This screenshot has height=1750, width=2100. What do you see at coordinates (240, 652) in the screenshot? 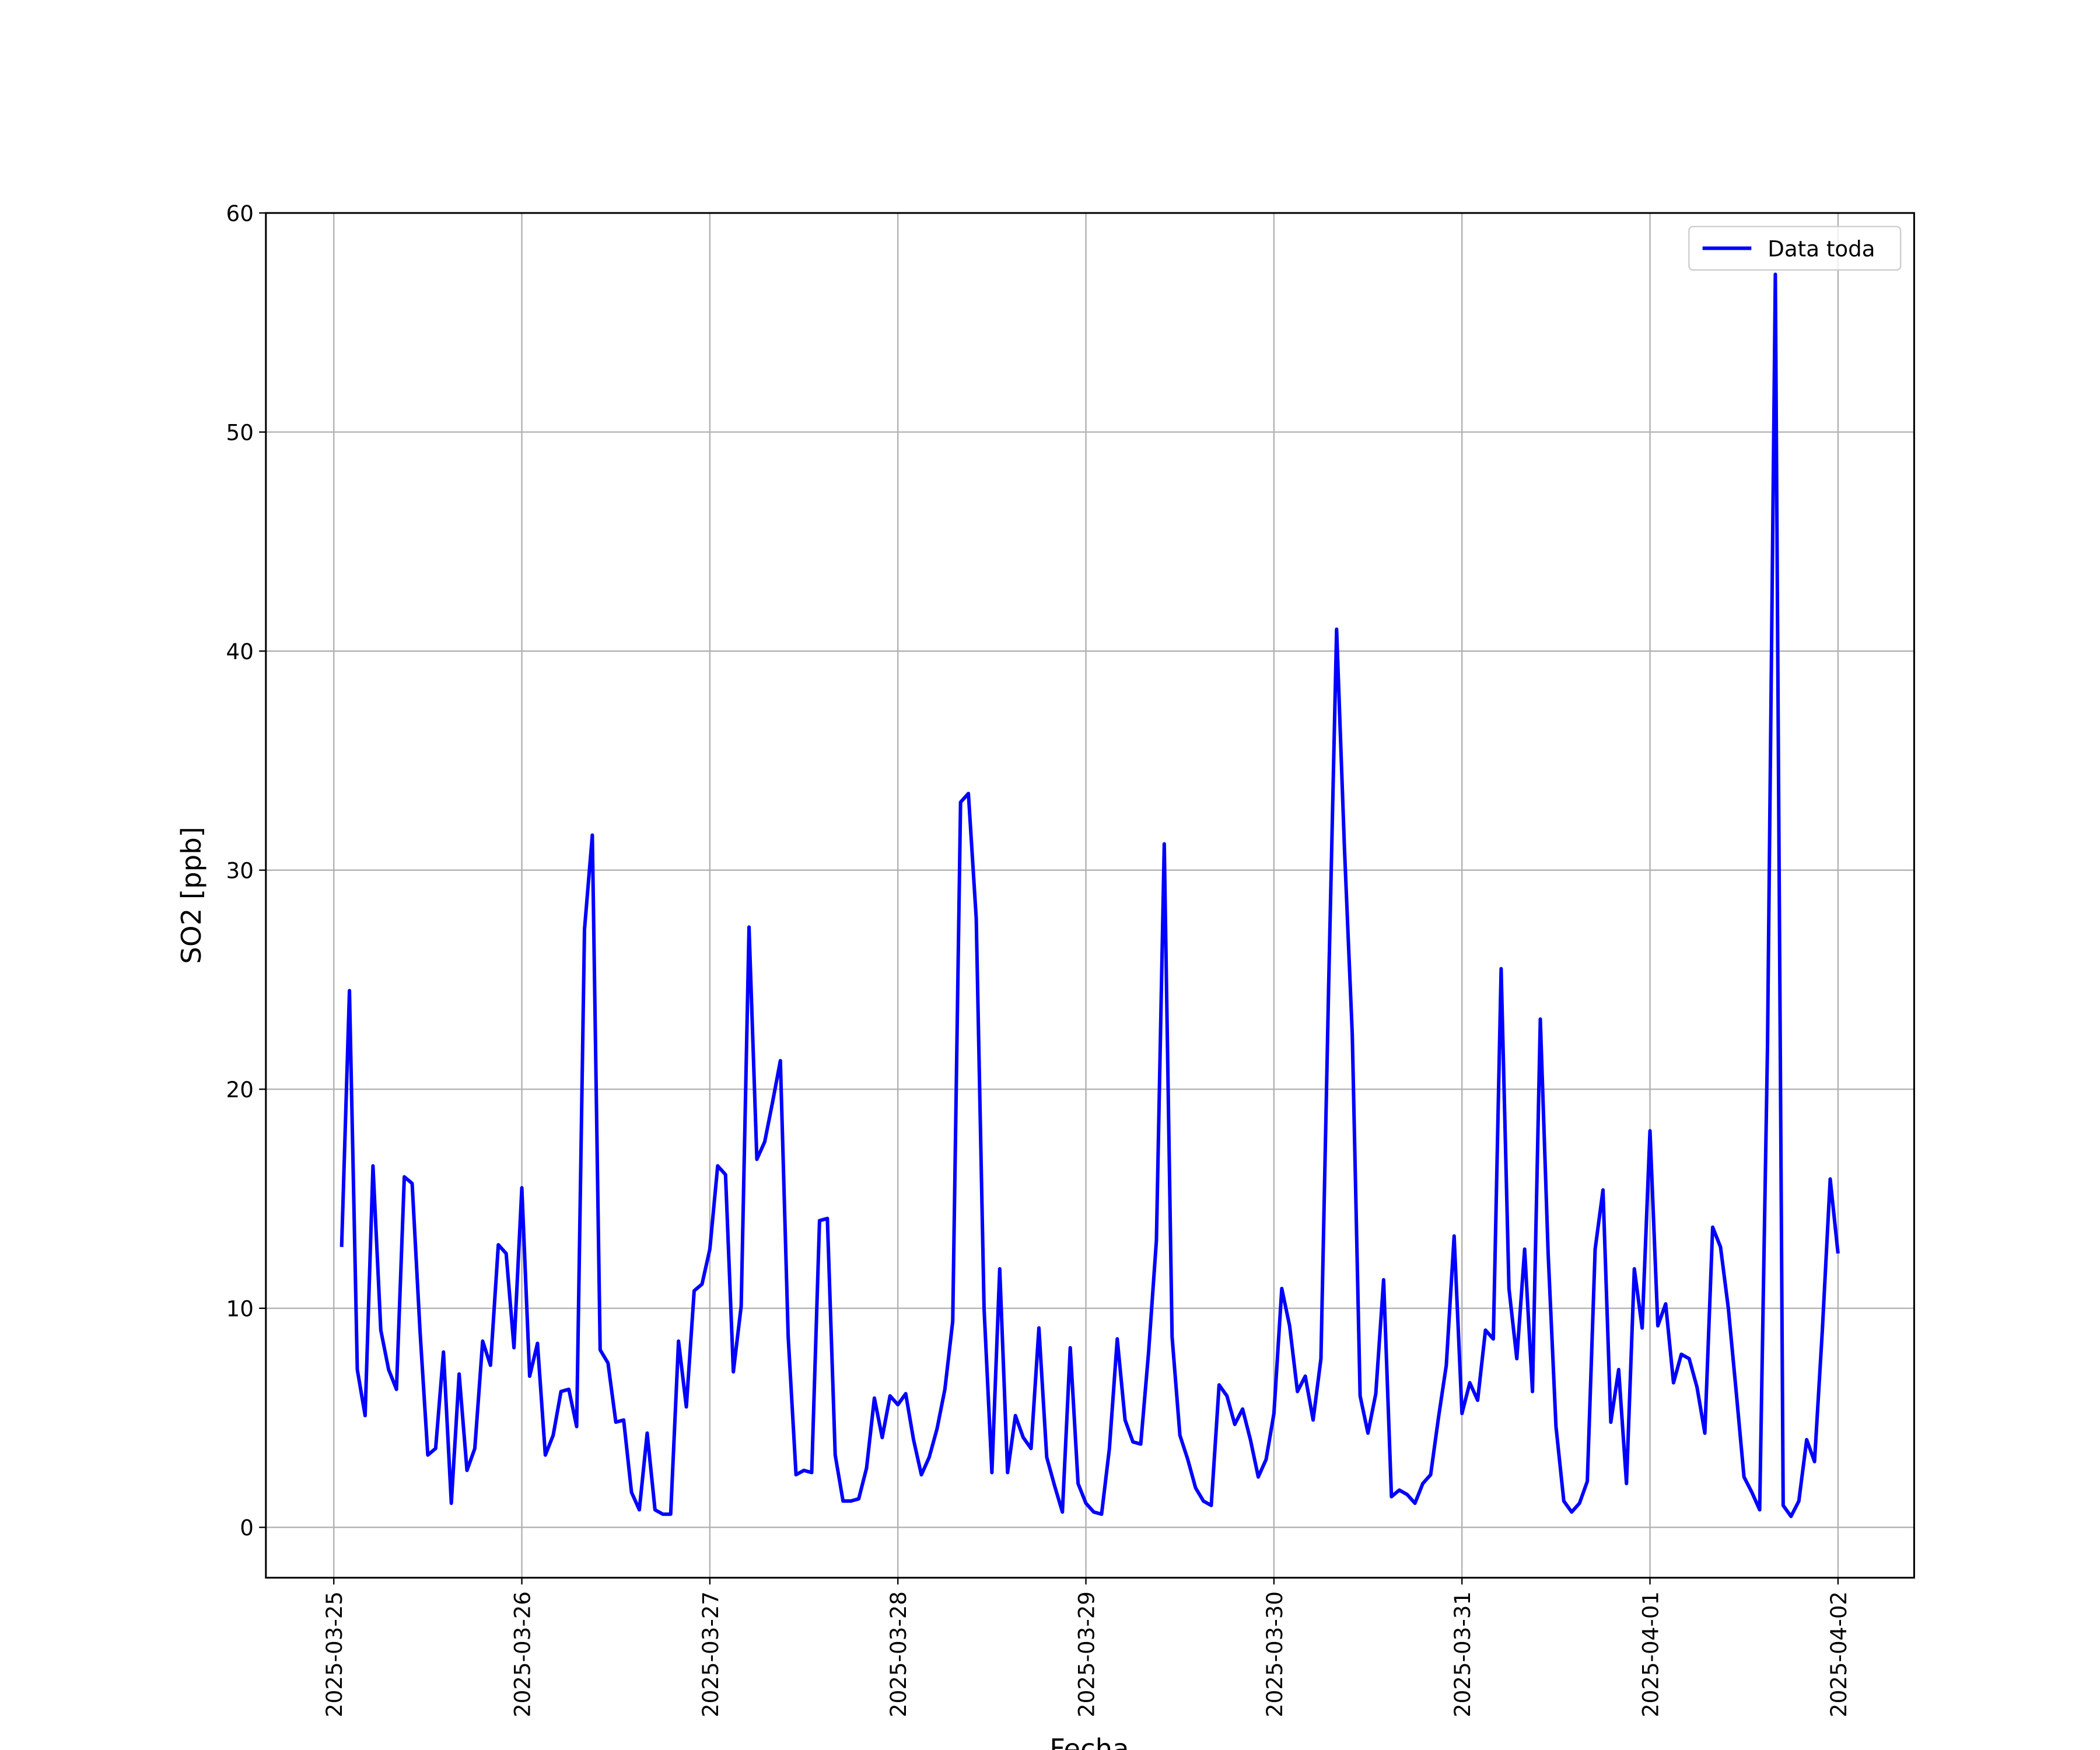
I see `y-tick-label: 40` at bounding box center [240, 652].